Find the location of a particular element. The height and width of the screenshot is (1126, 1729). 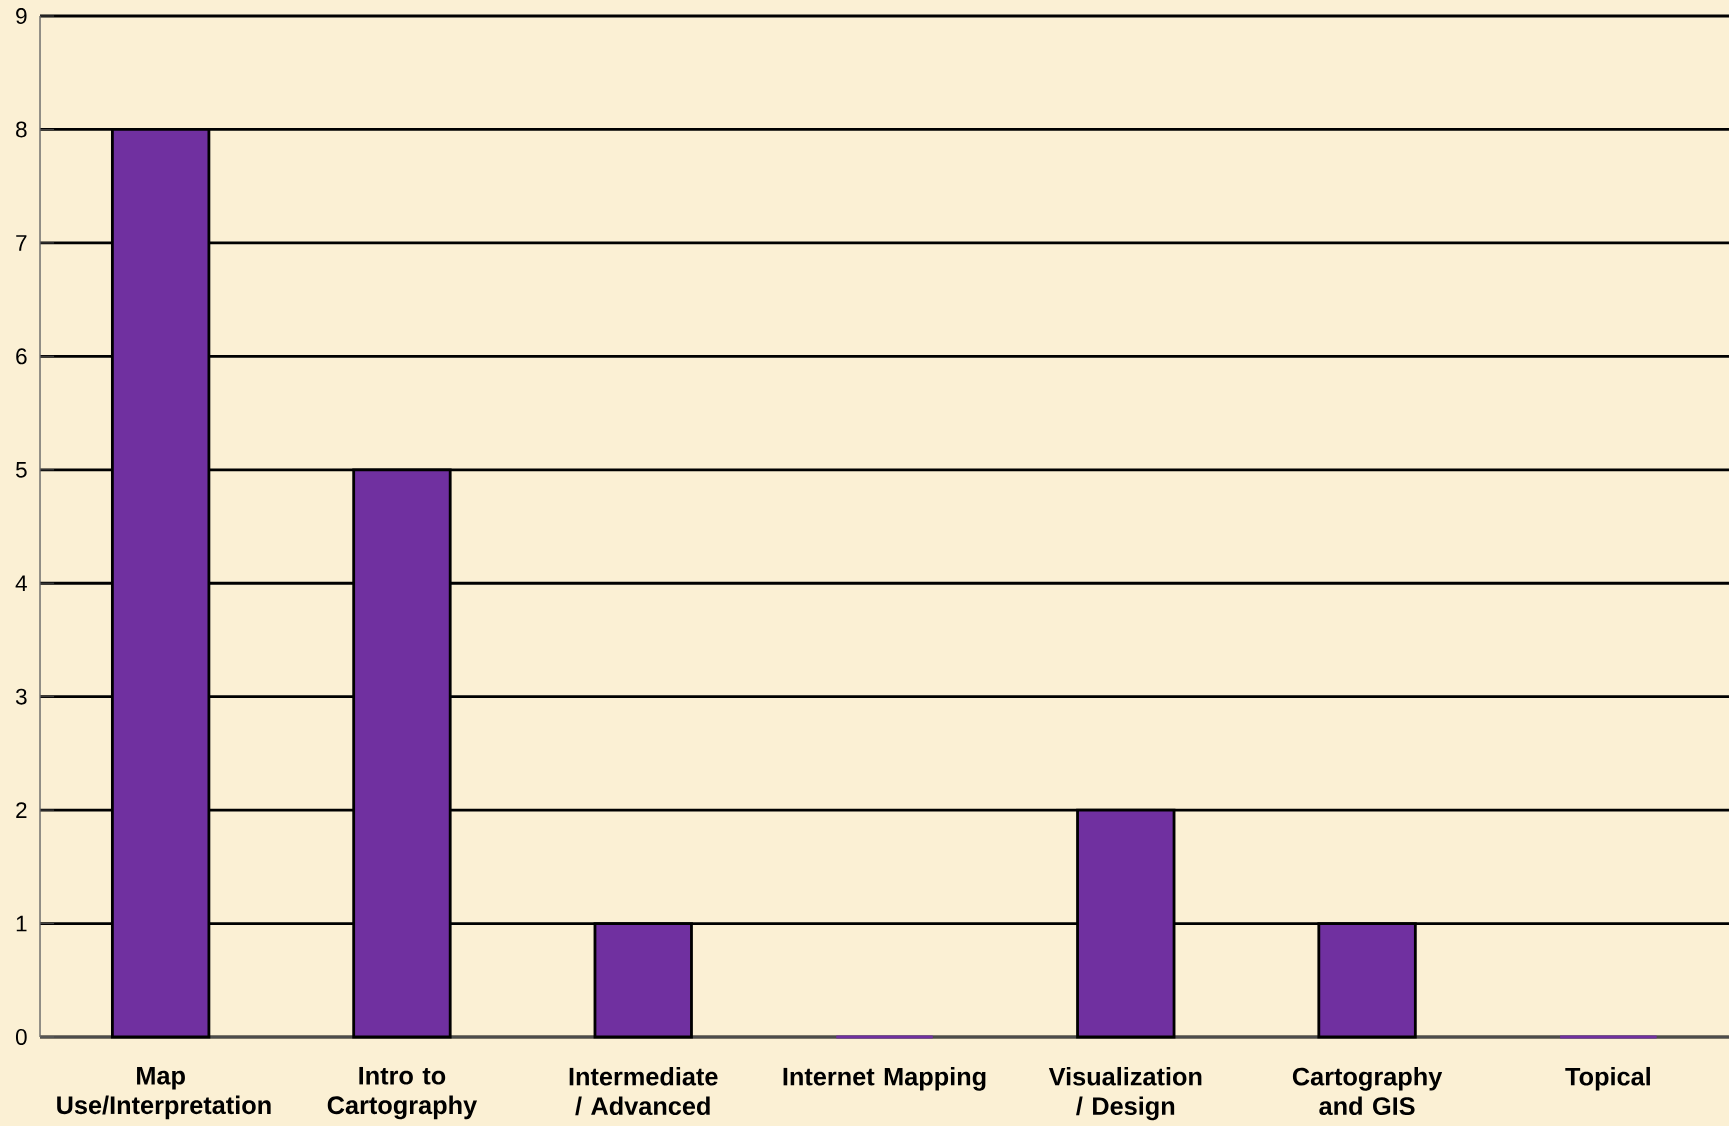

y-tick-label: 6 is located at coordinates (21, 356).